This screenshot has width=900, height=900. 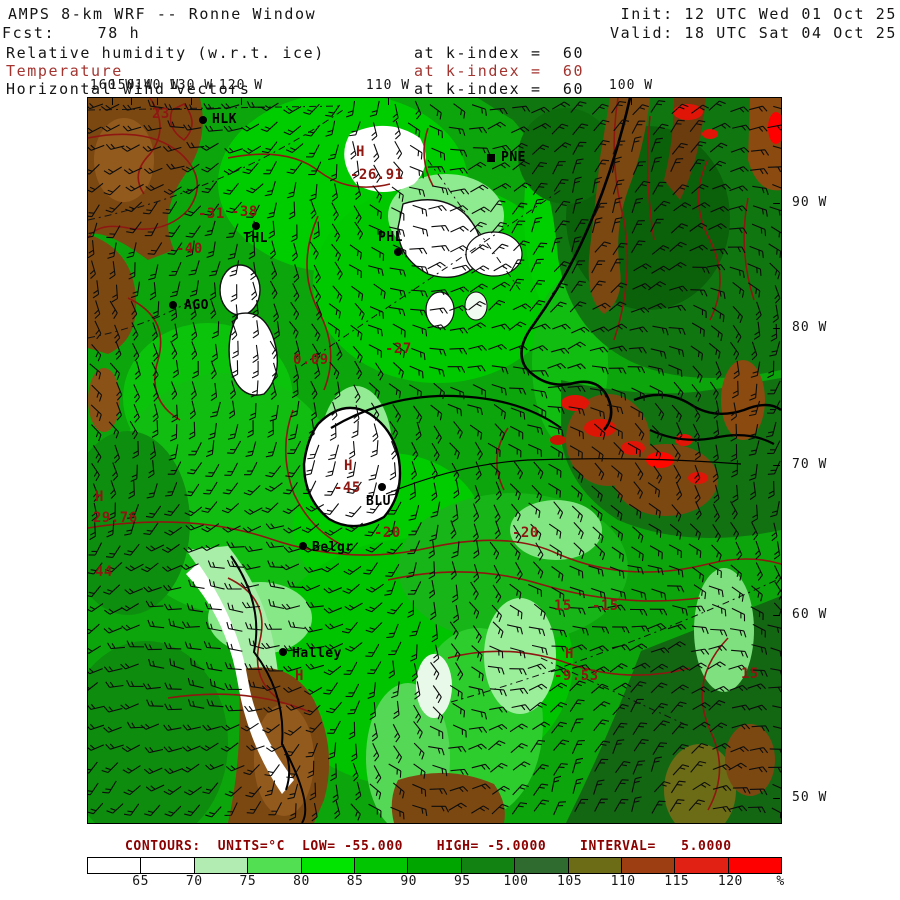 I want to click on colorbar-tick-label: %, so click(x=780, y=881).